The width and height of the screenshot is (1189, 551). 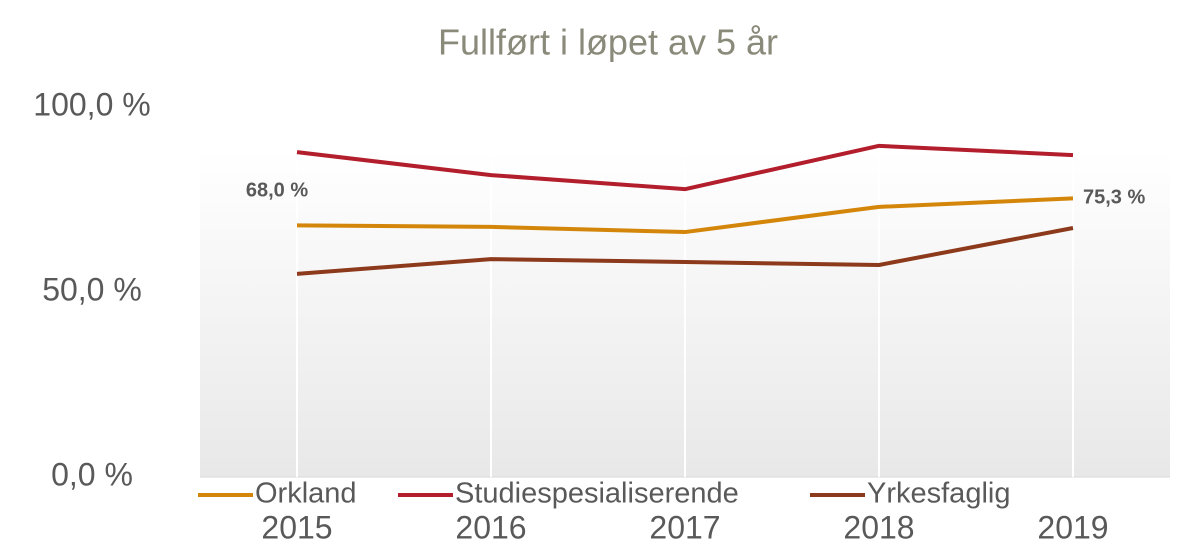 What do you see at coordinates (1114, 198) in the screenshot?
I see `data-label: 75,3 %` at bounding box center [1114, 198].